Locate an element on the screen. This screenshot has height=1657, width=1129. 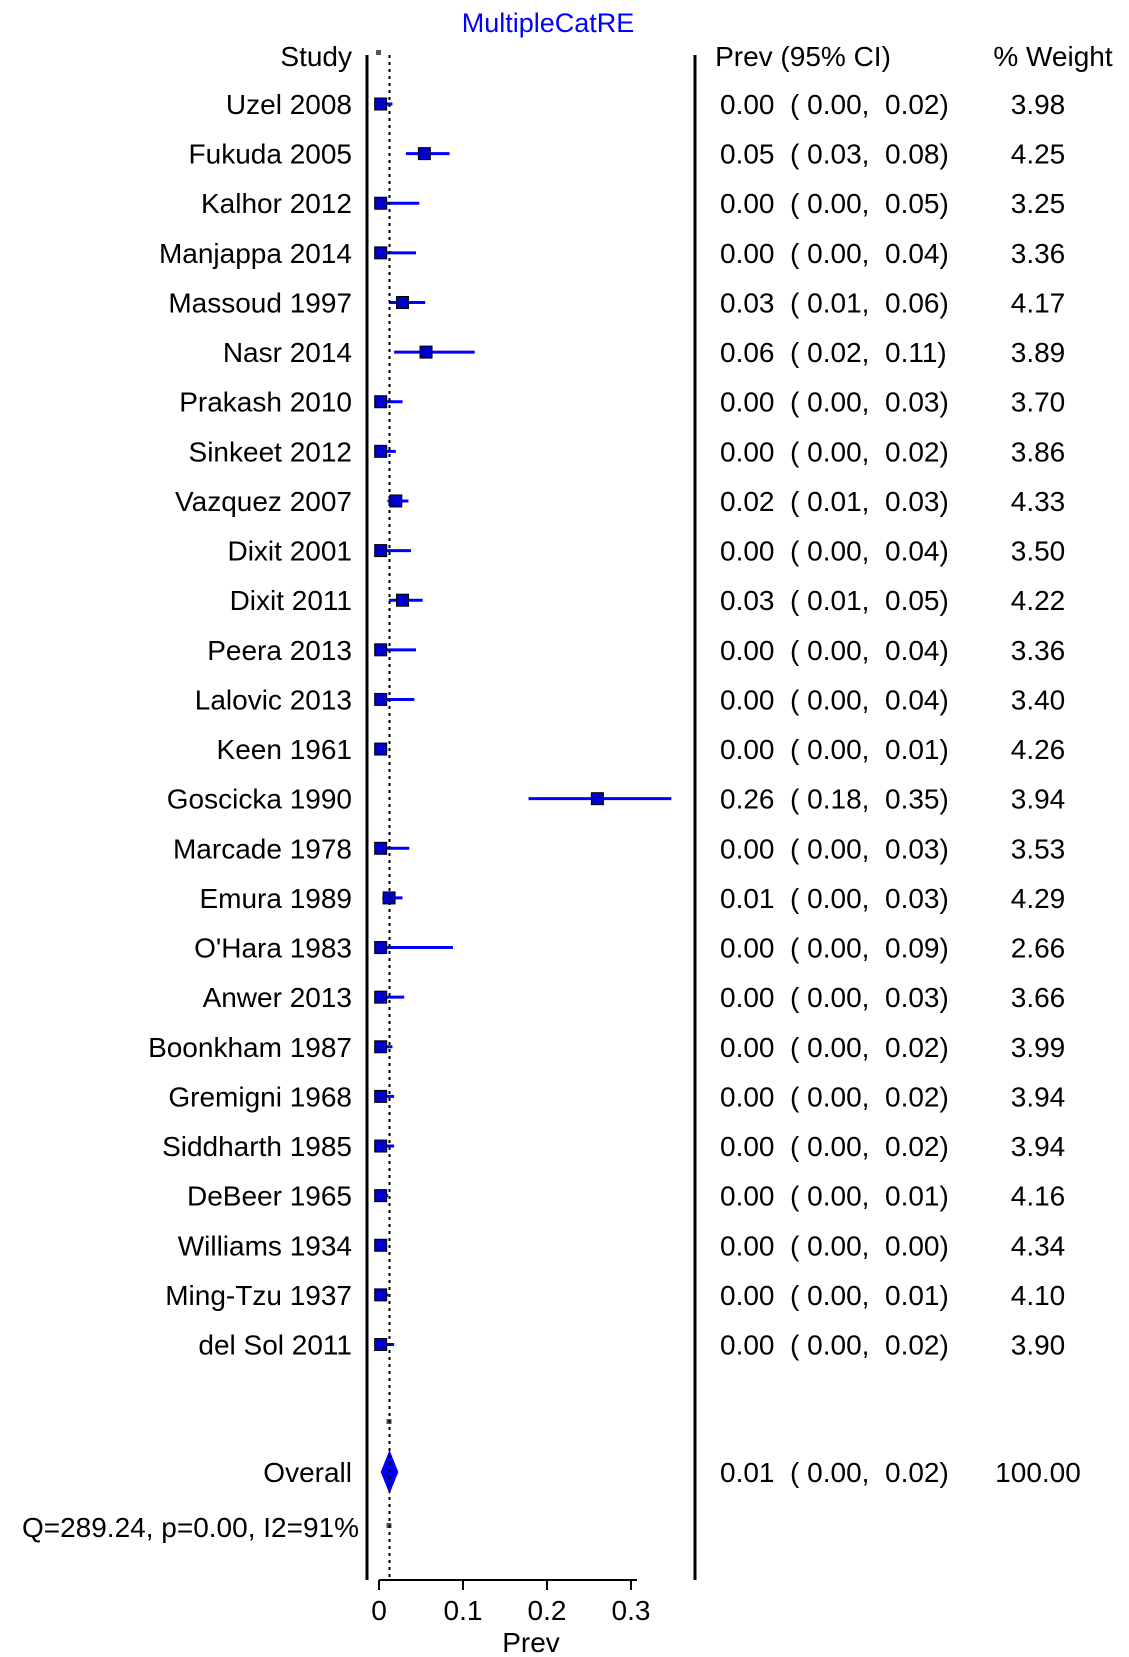
study-estimate: 0.00 ( 0.00, 0.09) is located at coordinates (834, 948).